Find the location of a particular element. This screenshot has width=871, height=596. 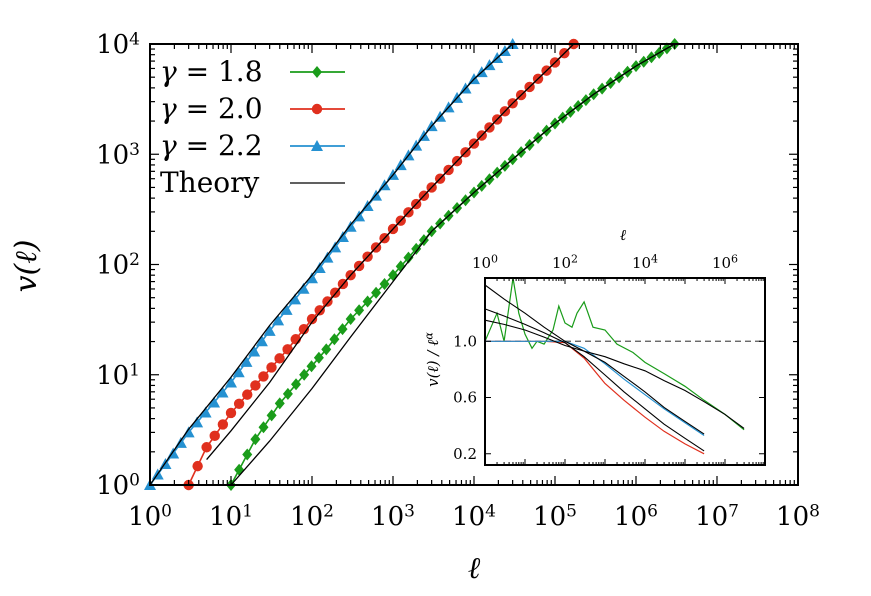

x-tick-label: 10² is located at coordinates (312, 517).